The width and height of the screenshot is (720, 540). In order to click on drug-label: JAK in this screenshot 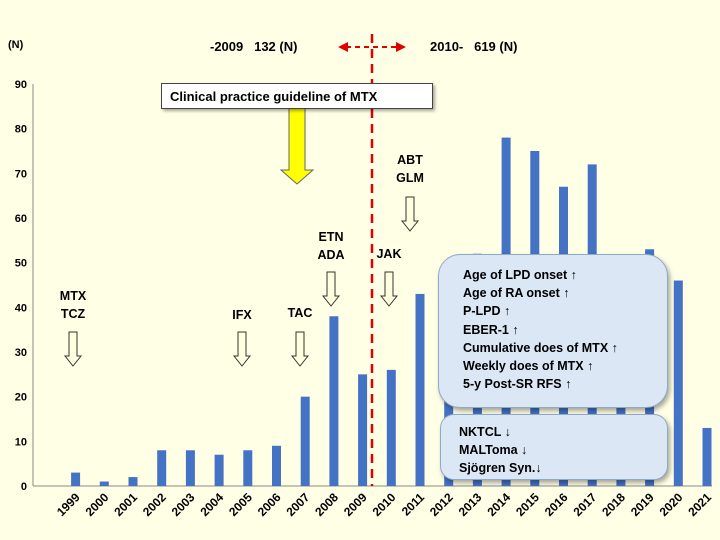, I will do `click(388, 254)`.